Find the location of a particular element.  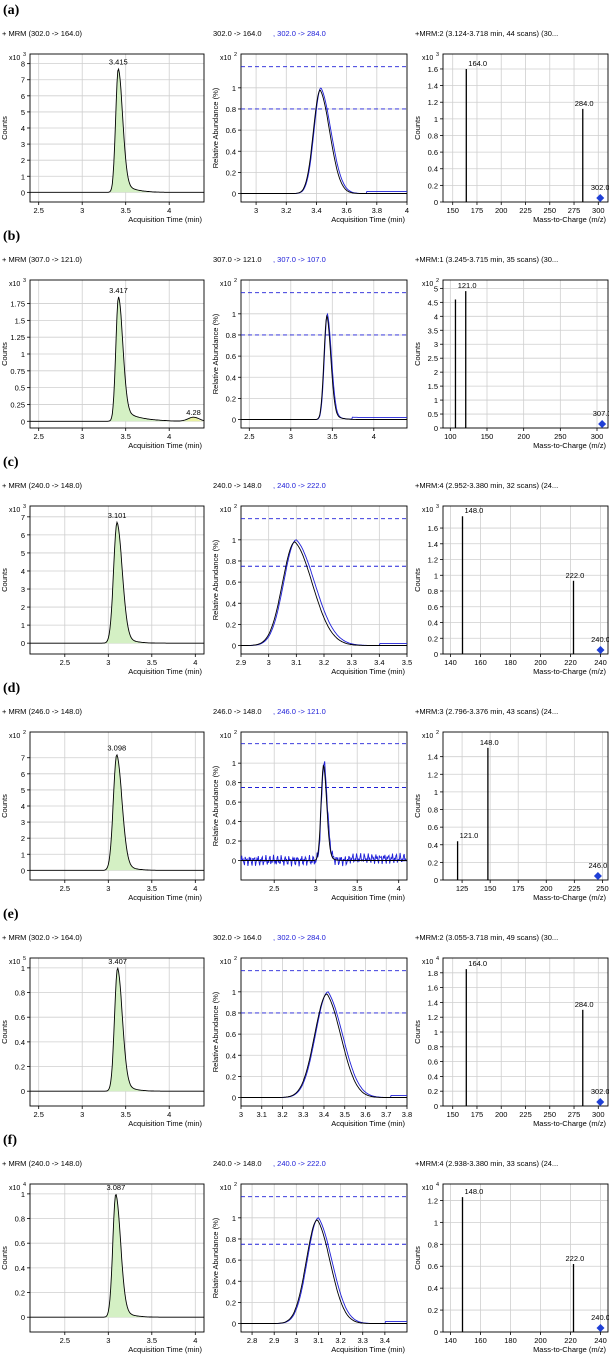

y-tick-label: 1.75 is located at coordinates (17, 304).